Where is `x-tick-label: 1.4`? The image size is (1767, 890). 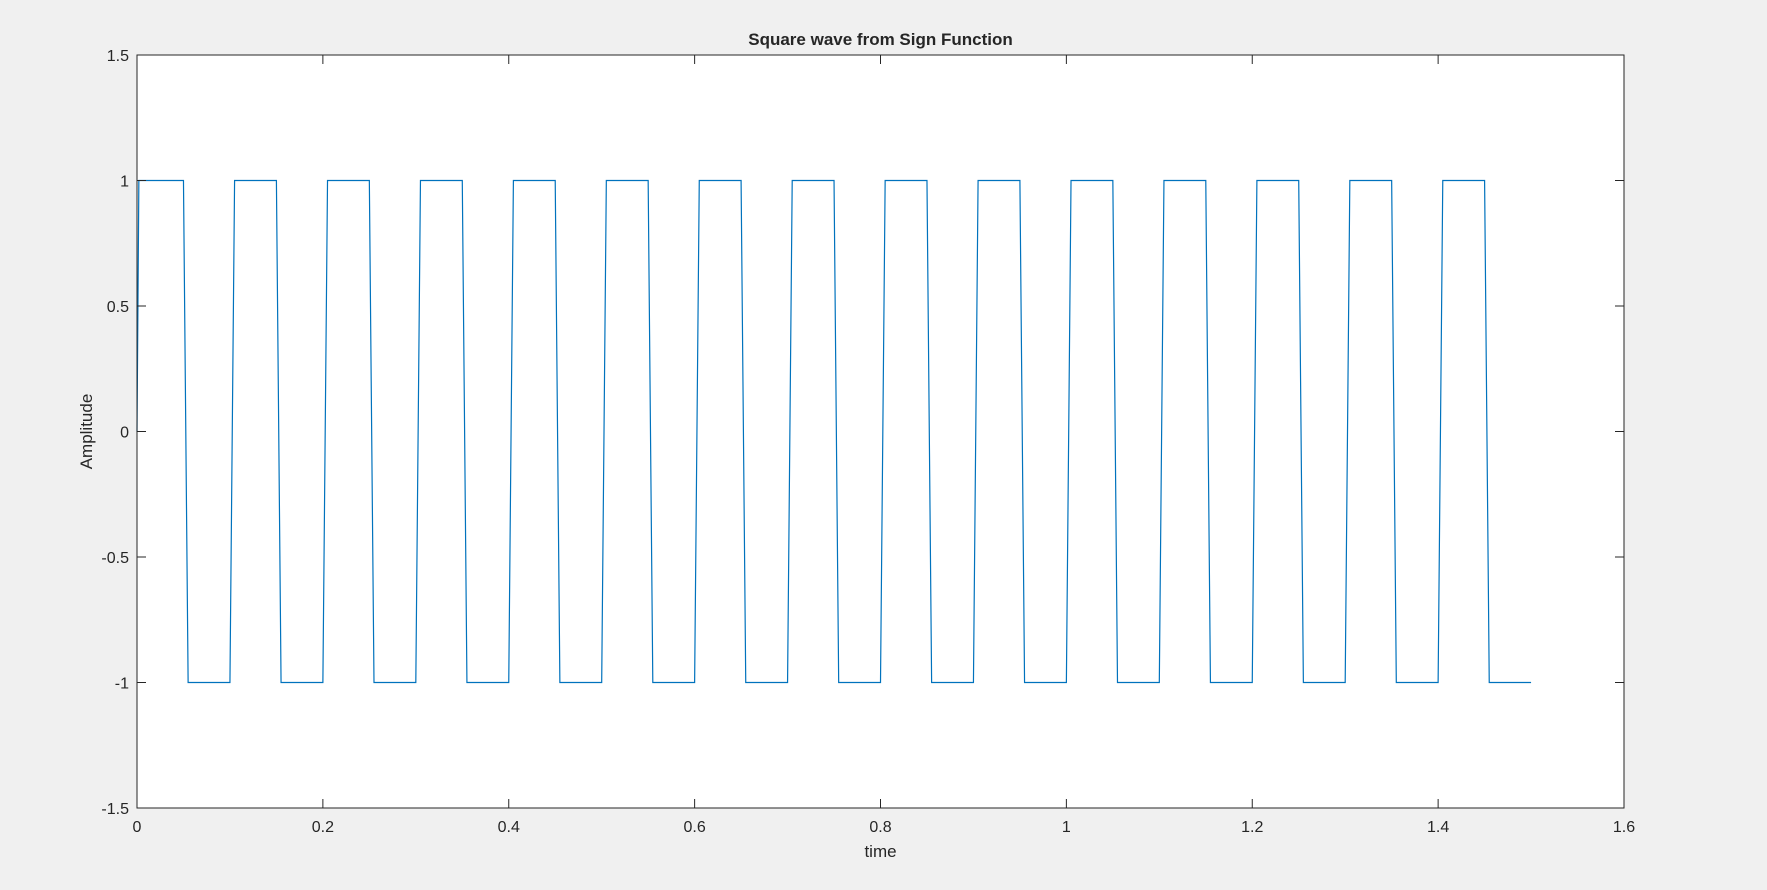
x-tick-label: 1.4 is located at coordinates (1438, 827).